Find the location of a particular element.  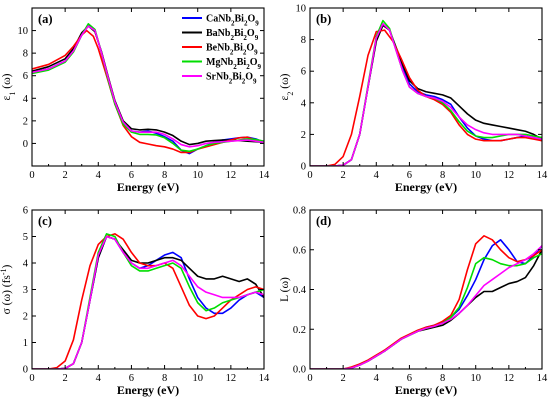

y-axis-label: ε2 (ω) is located at coordinates (287, 86).